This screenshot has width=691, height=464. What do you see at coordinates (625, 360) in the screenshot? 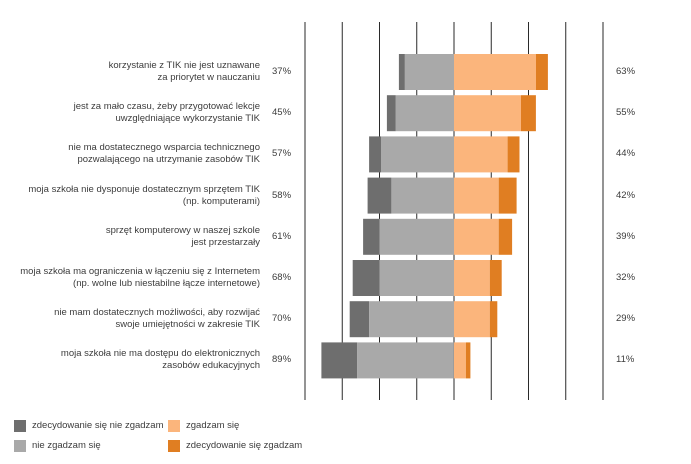
I see `agree-total-label: 11%` at bounding box center [625, 360].